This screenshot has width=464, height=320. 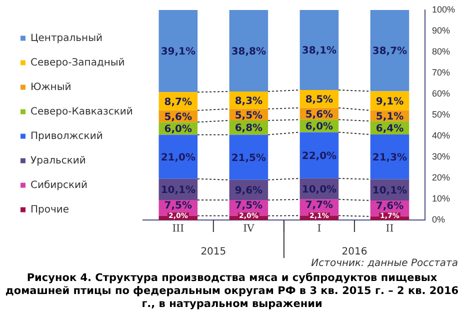 I want to click on text: 2015, so click(x=213, y=252).